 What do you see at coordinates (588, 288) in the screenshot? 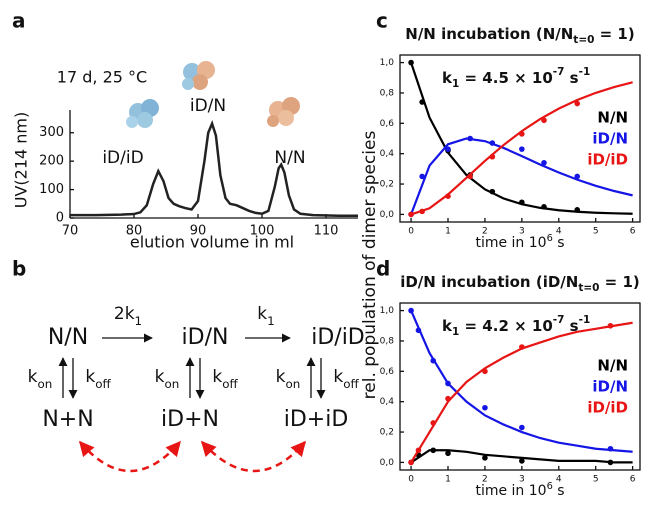
I see `chart-title-part: t=0` at bounding box center [588, 288].